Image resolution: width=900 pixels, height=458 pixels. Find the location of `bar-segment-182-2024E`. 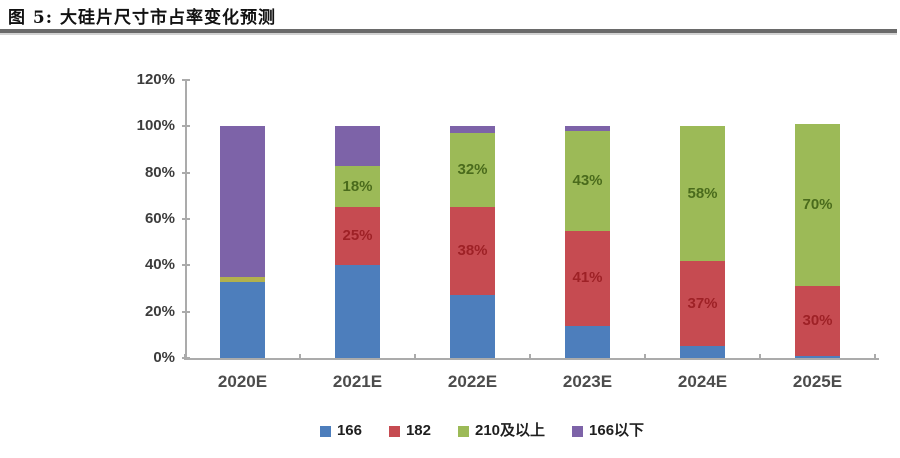

bar-segment-182-2024E is located at coordinates (702, 303).